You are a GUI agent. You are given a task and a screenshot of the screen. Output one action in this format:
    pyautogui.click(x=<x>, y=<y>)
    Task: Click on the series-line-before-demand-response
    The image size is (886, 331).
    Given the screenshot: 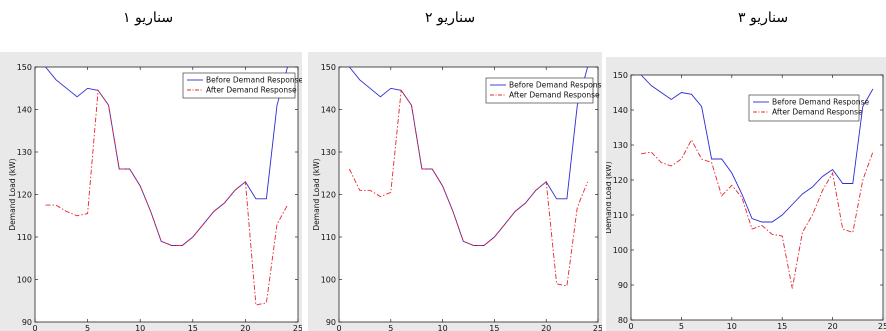 What is the action you would take?
    pyautogui.click(x=757, y=148)
    